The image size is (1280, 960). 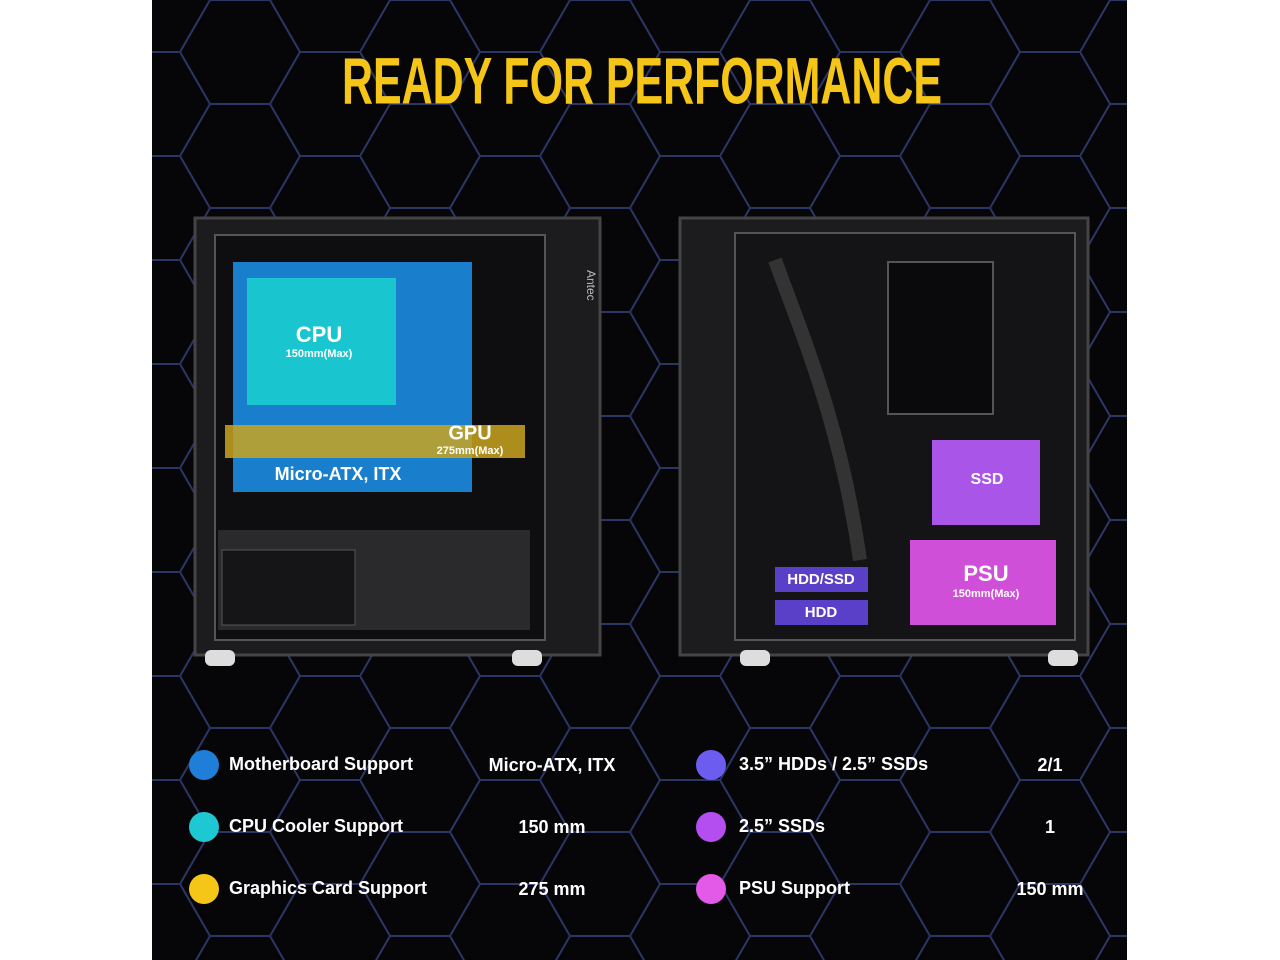 I want to click on gpu-note: 275mm(Max), so click(x=470, y=451).